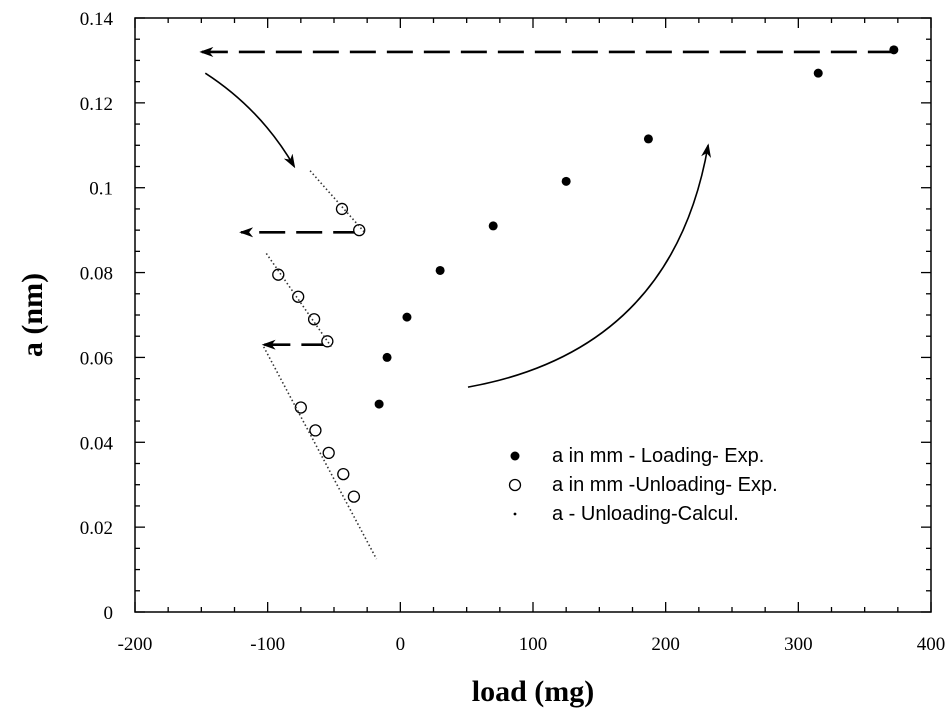 The width and height of the screenshot is (949, 713). I want to click on x-tick-label: 300, so click(798, 644).